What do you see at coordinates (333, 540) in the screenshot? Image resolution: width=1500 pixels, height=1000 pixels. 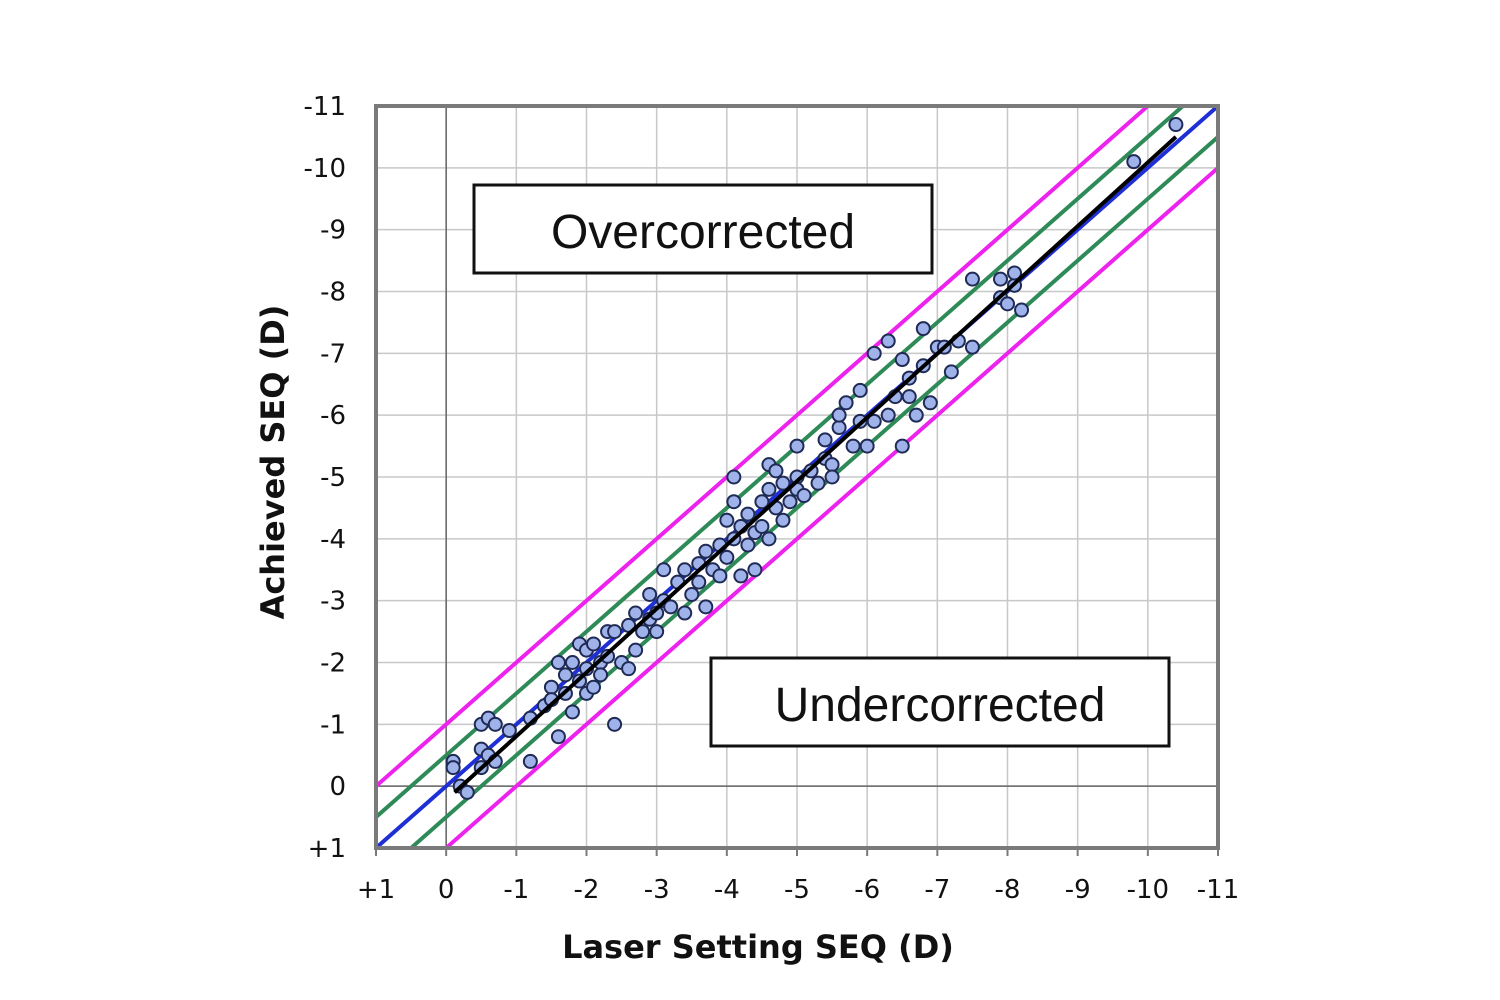 I see `y-tick-label: -4` at bounding box center [333, 540].